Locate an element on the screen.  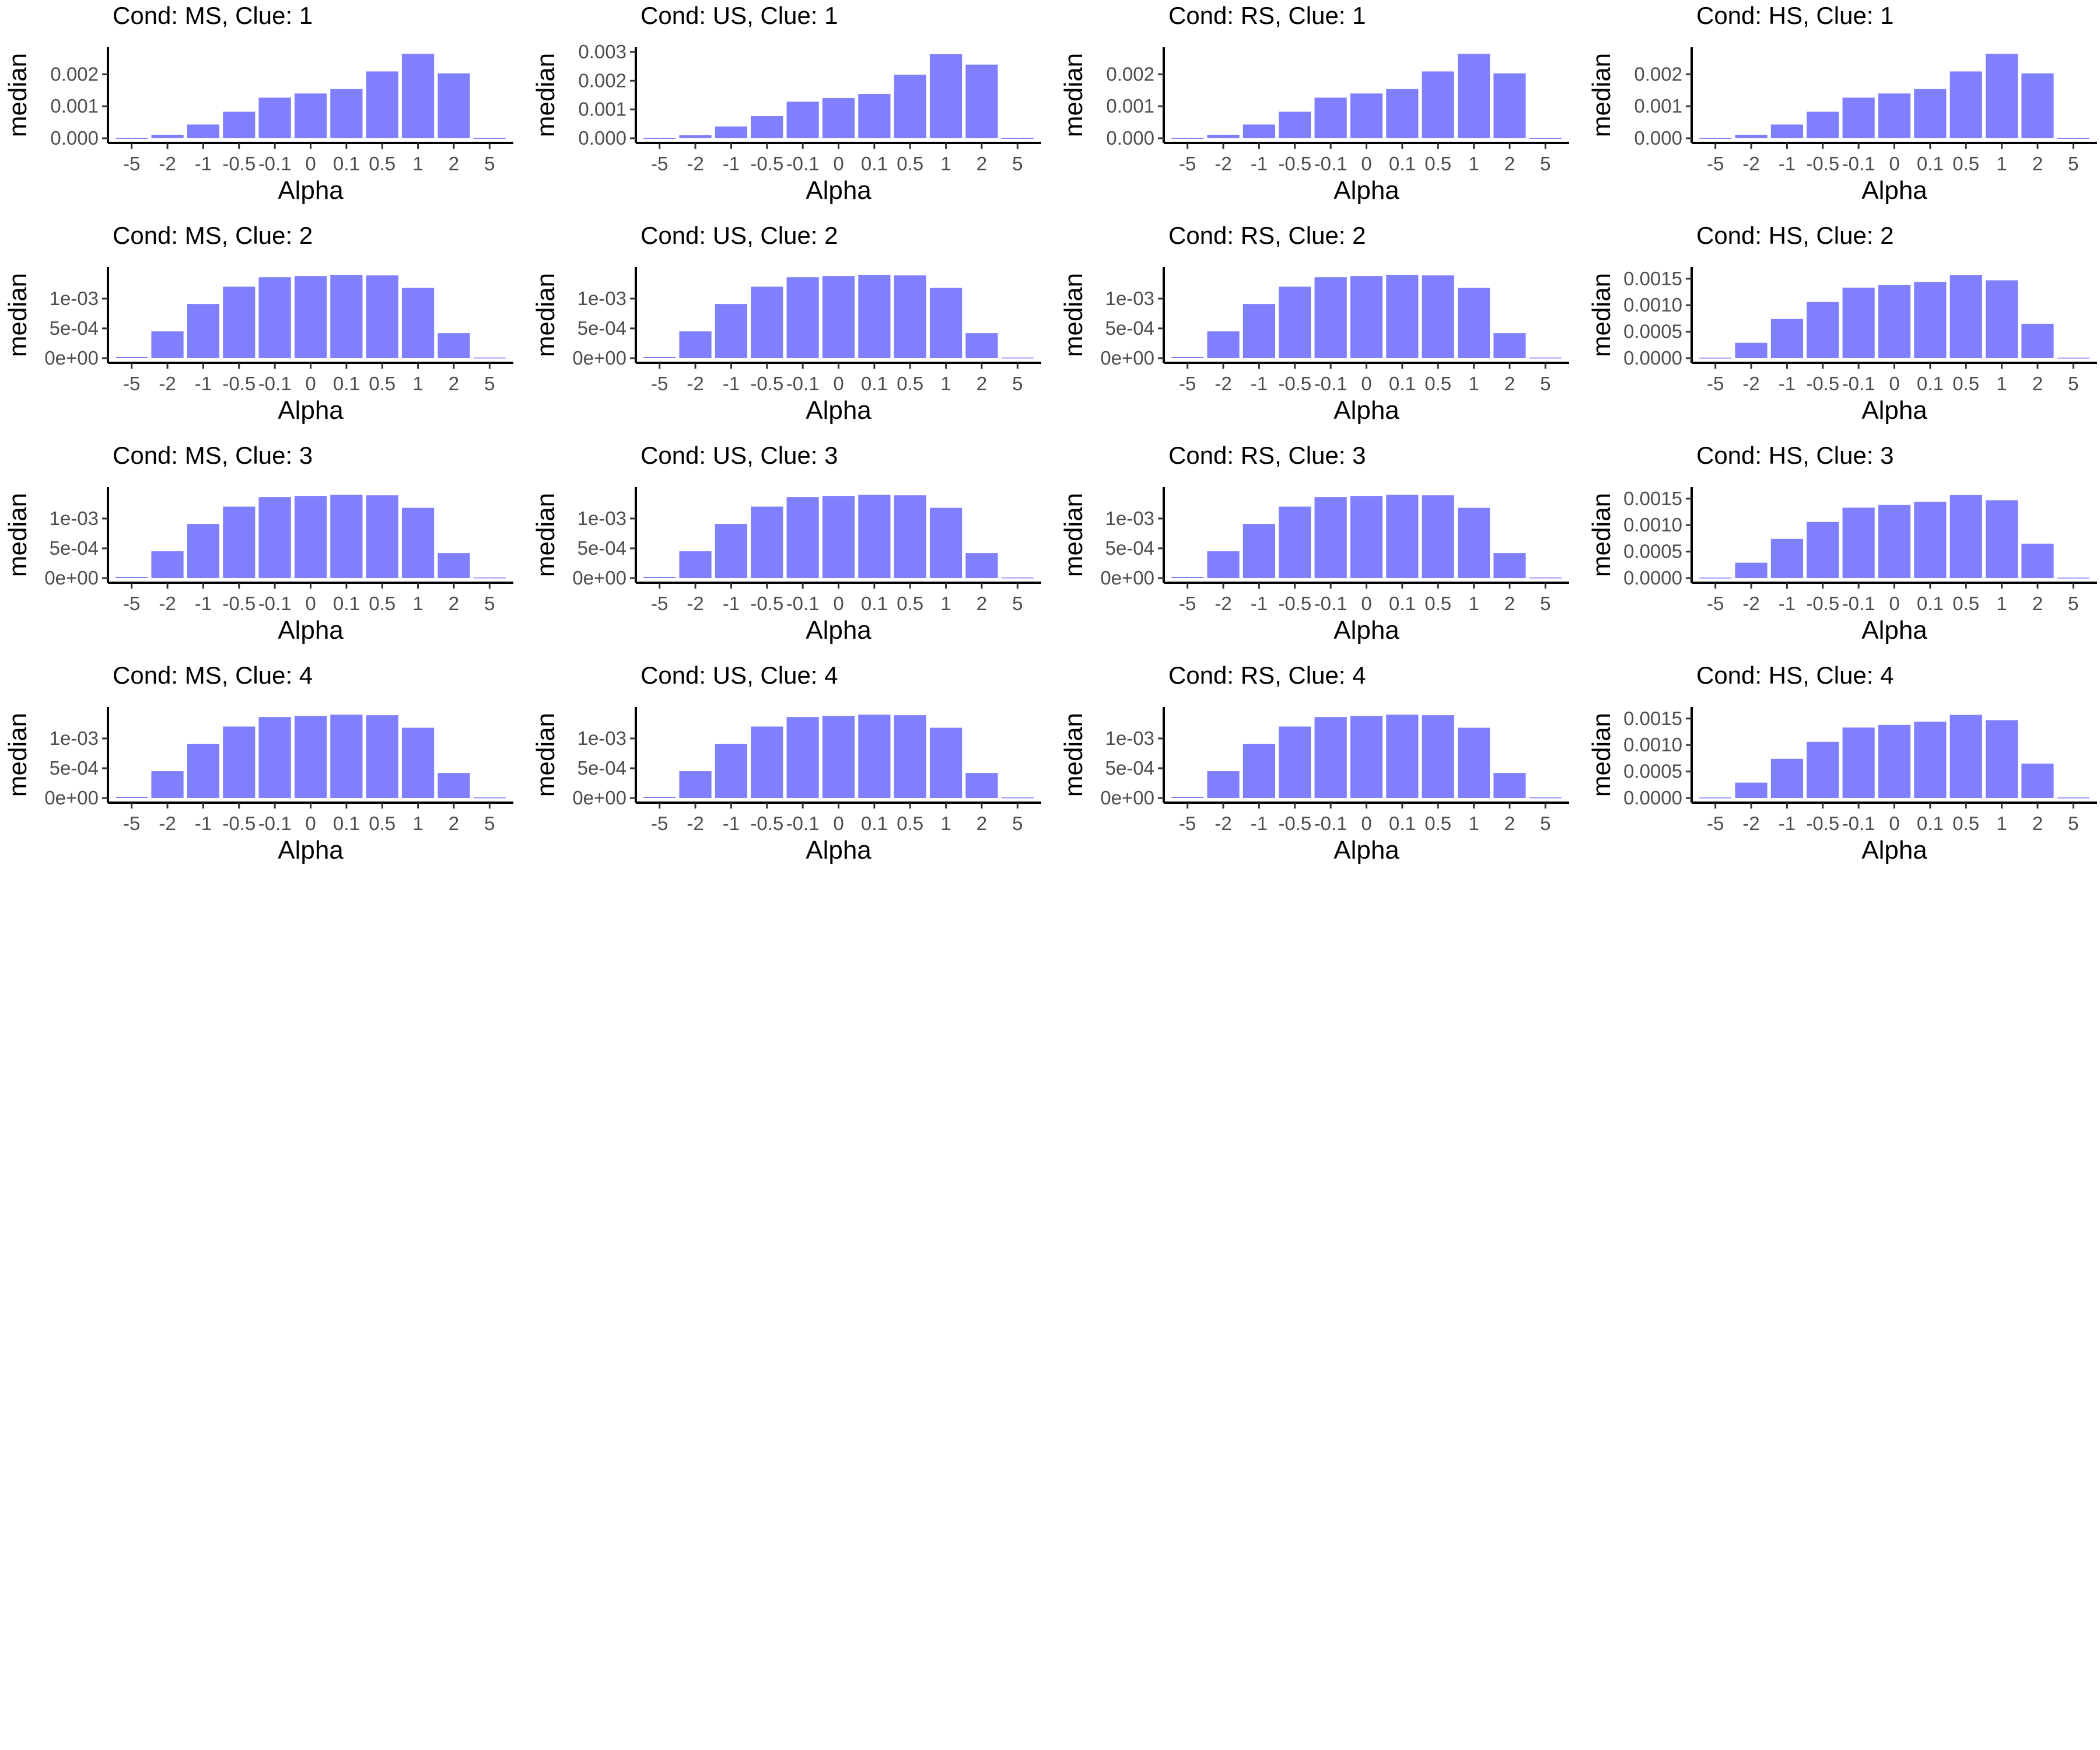
panel-title: Cond: MS, Clue: 1 is located at coordinates (213, 15).